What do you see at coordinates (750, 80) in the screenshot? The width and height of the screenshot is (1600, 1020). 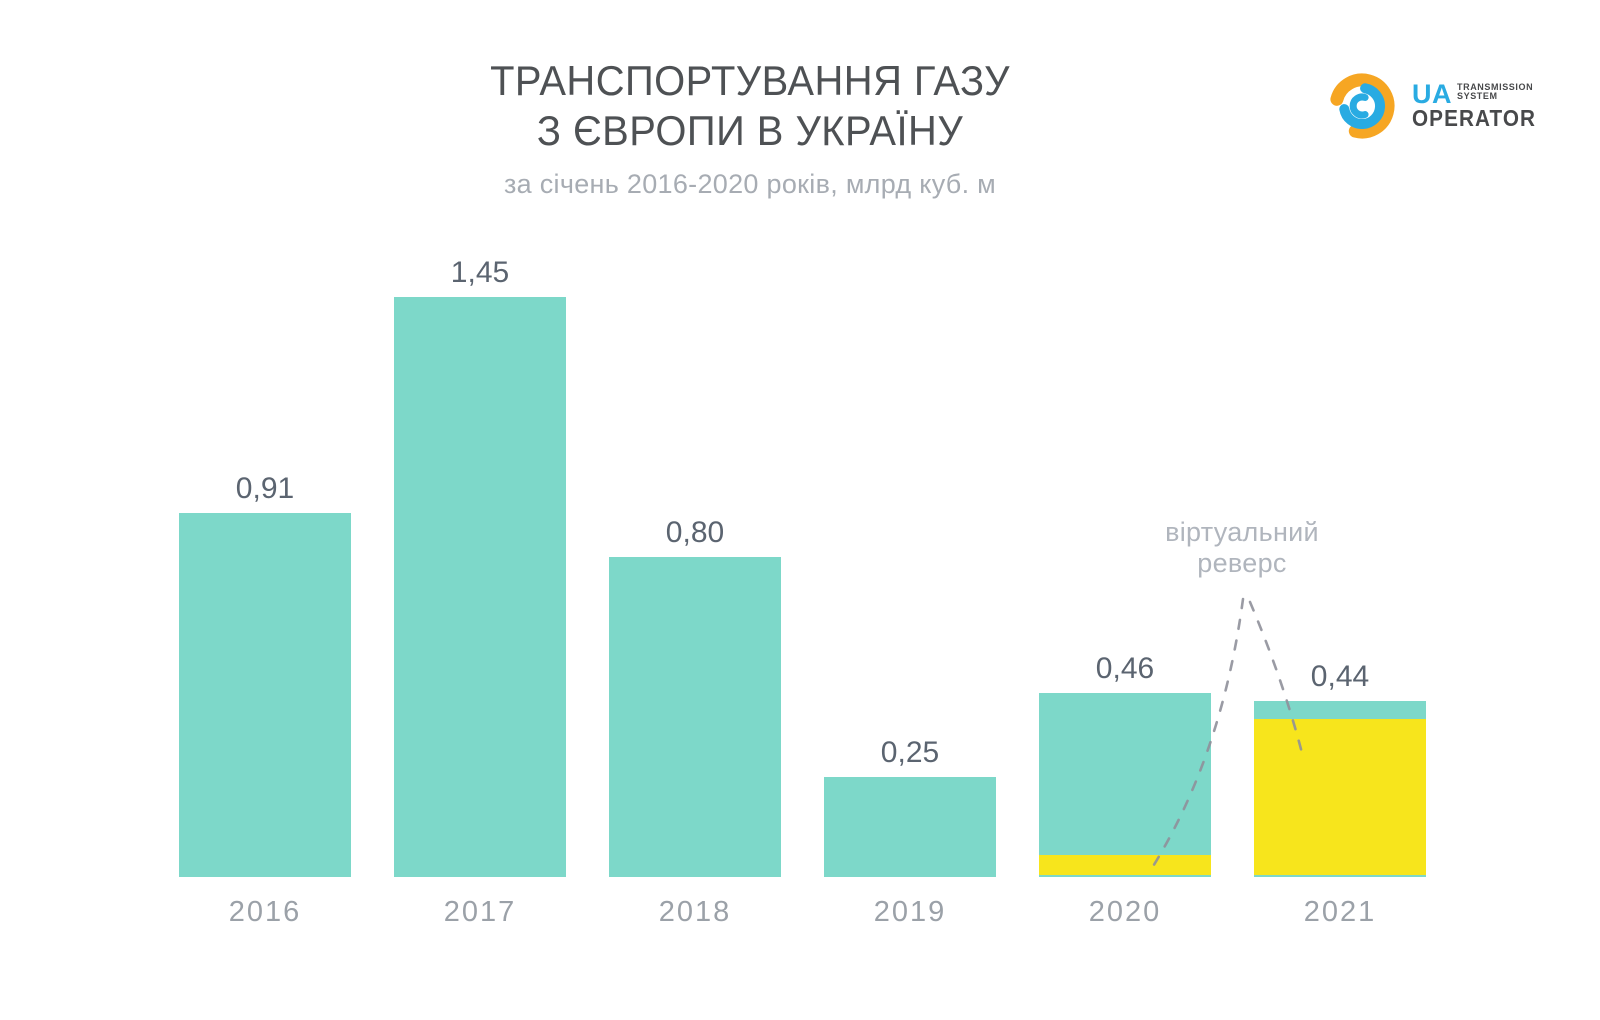 I see `chart-title-line1: ТРАНСПОРТУВАННЯ ГАЗУ` at bounding box center [750, 80].